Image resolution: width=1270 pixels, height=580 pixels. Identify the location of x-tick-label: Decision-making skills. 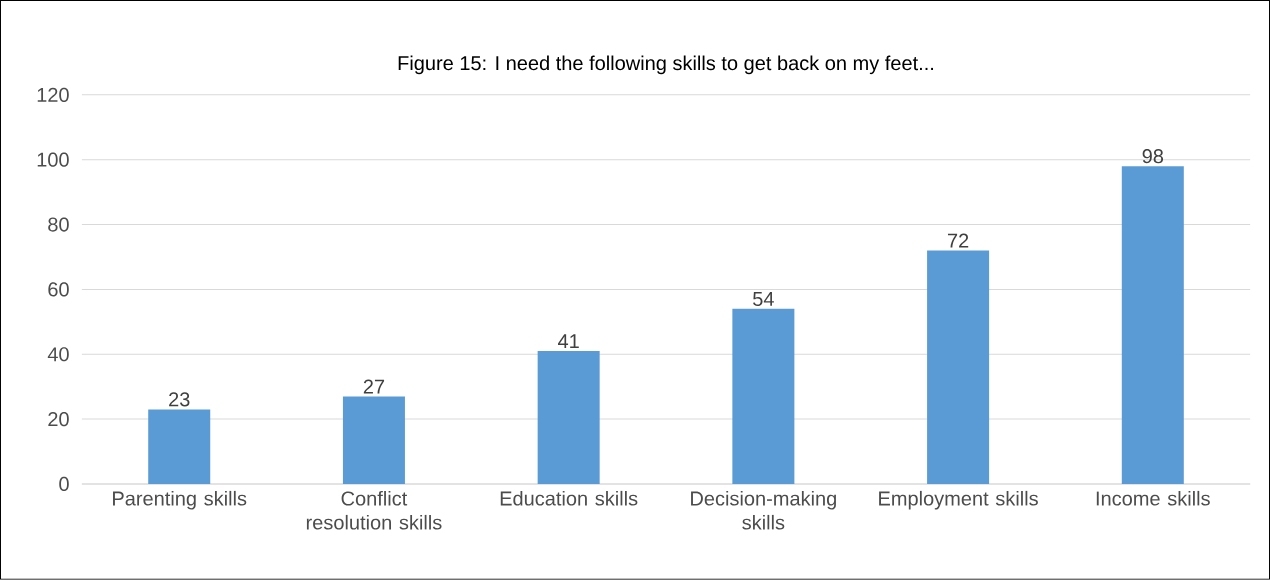
(763, 510).